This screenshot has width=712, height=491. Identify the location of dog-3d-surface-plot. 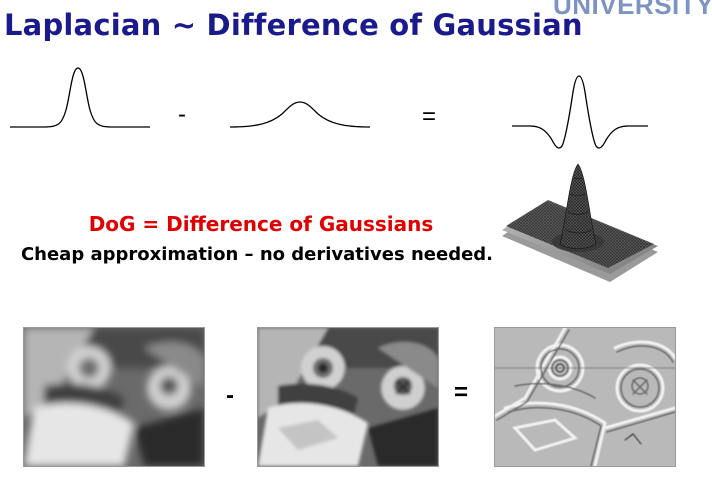
(580, 222).